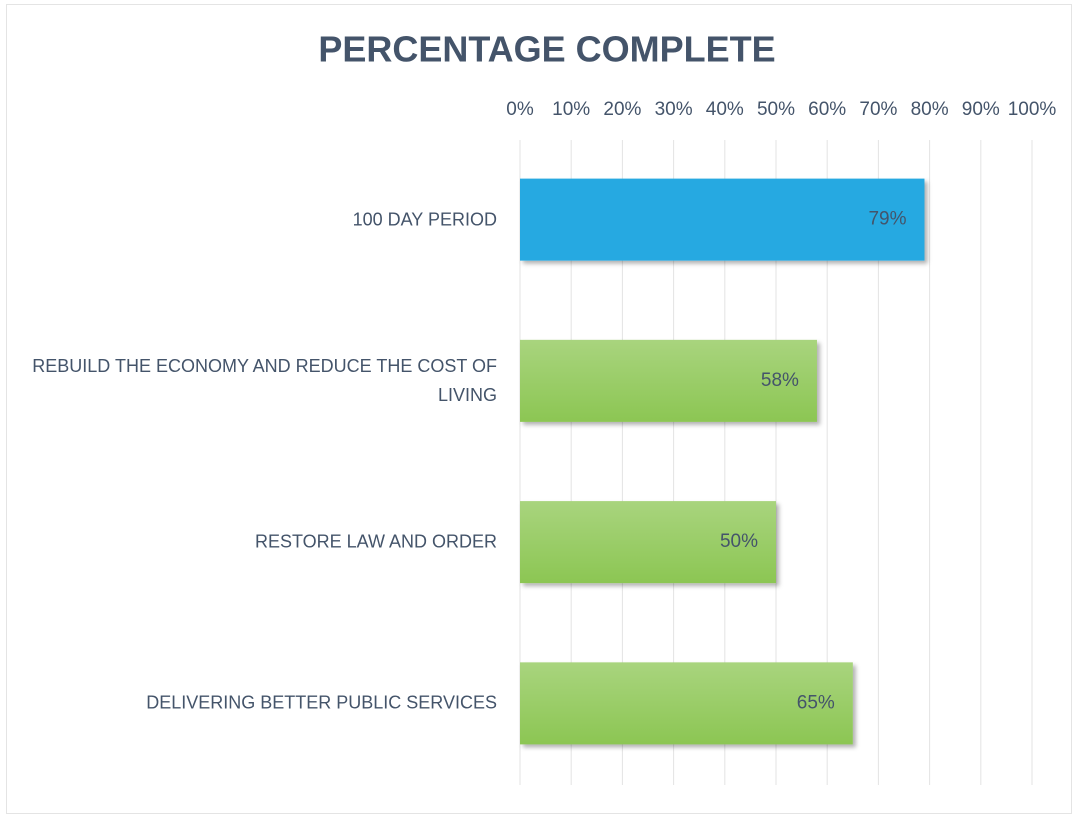 Image resolution: width=1078 pixels, height=819 pixels. I want to click on category-label: 100 DAY PERIOD, so click(424, 219).